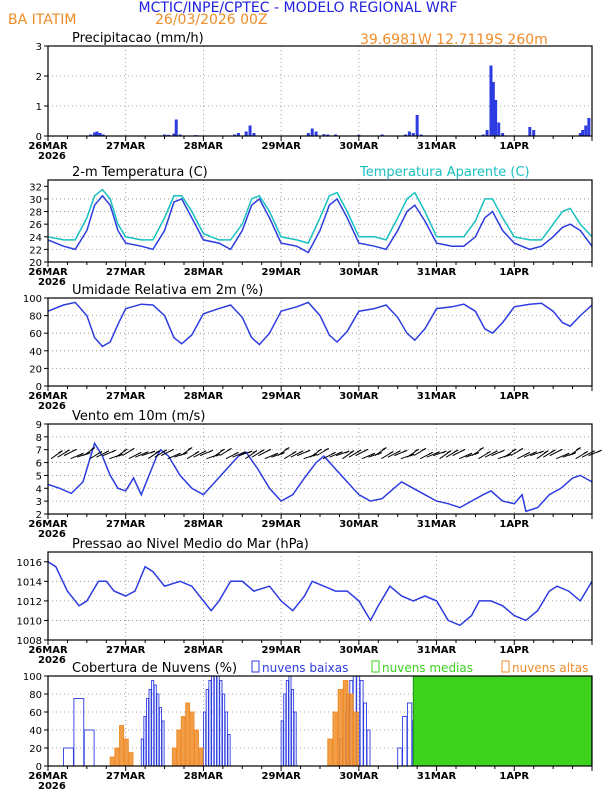  What do you see at coordinates (320, 216) in the screenshot?
I see `series-line-temperatura-aparente-c-` at bounding box center [320, 216].